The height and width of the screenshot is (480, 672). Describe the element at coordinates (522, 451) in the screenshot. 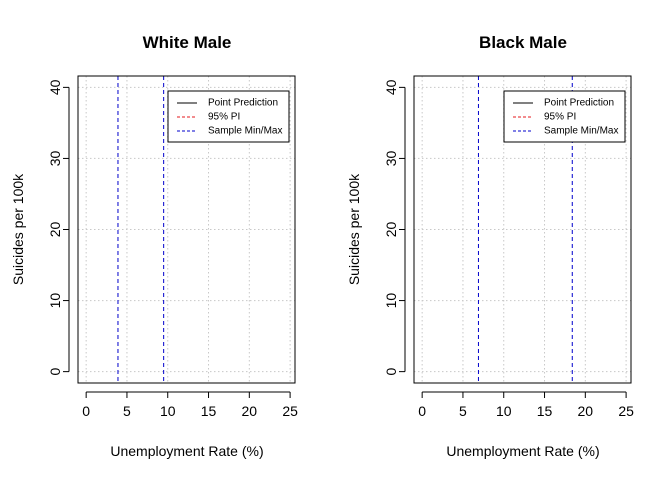

I see `panel-2-x-axis-label: Unemployment Rate (%)` at that location.